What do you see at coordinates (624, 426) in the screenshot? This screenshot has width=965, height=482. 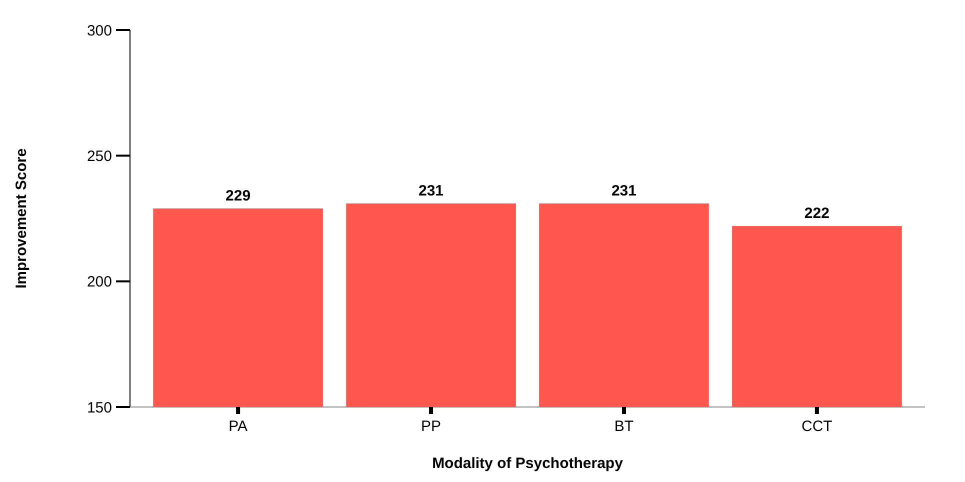 I see `x-tick-label: BT` at bounding box center [624, 426].